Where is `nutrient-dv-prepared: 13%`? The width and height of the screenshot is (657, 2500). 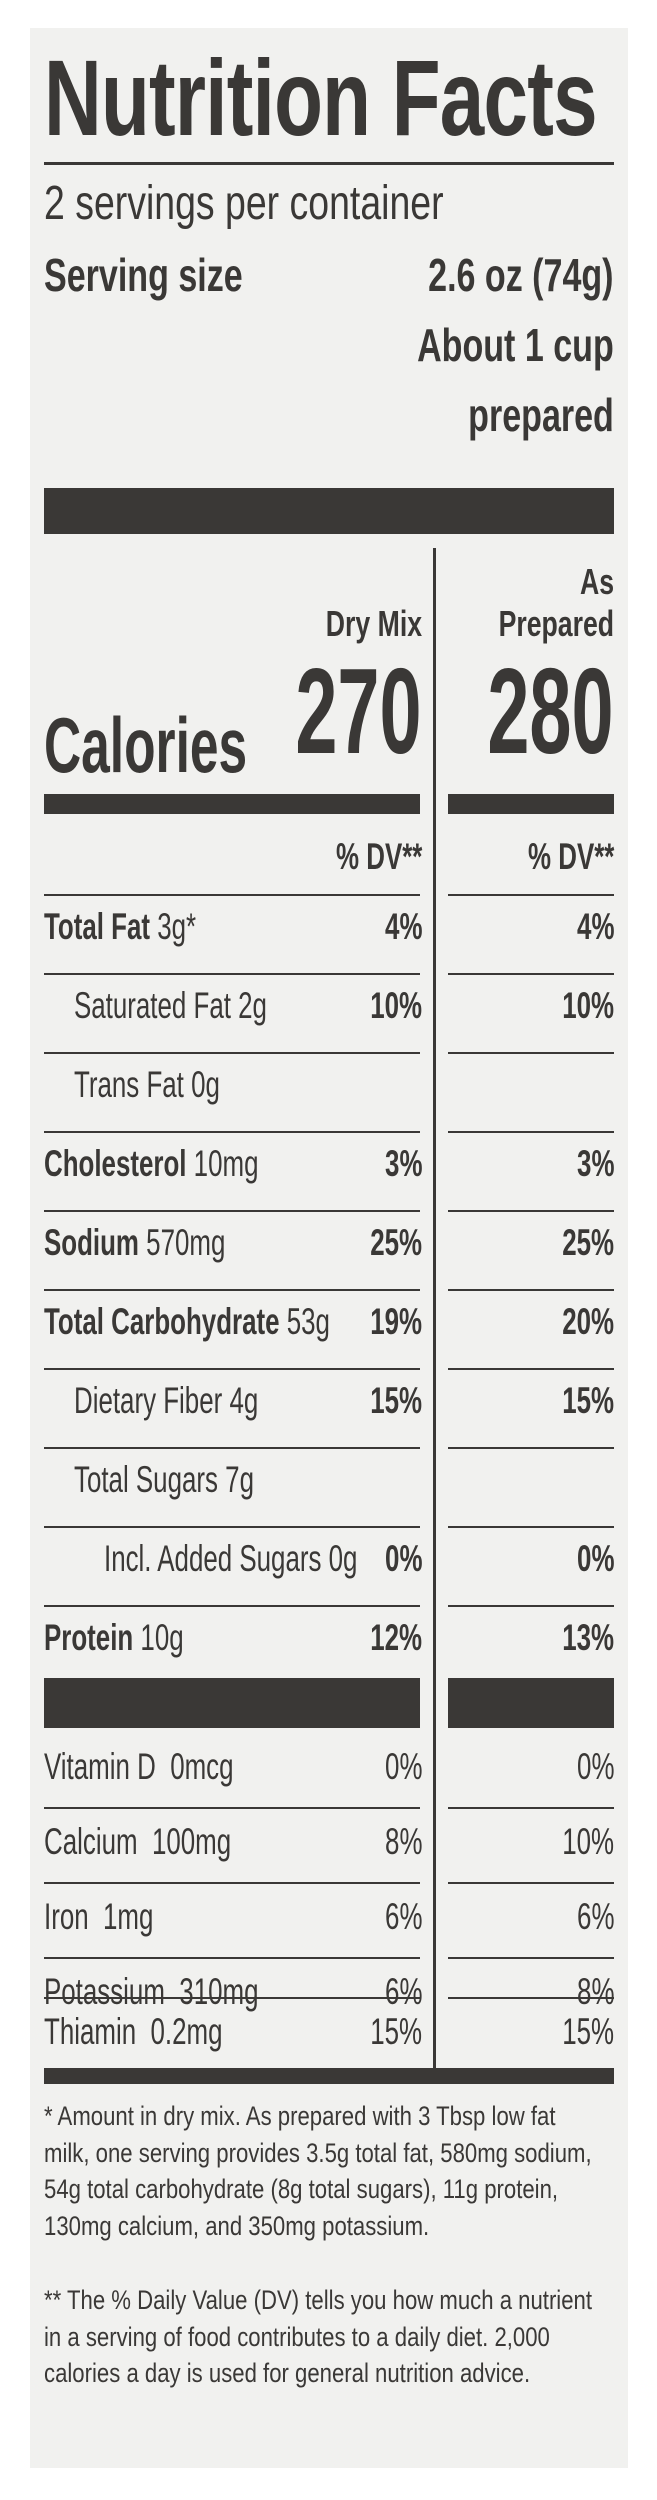
nutrient-dv-prepared: 13% is located at coordinates (588, 1637).